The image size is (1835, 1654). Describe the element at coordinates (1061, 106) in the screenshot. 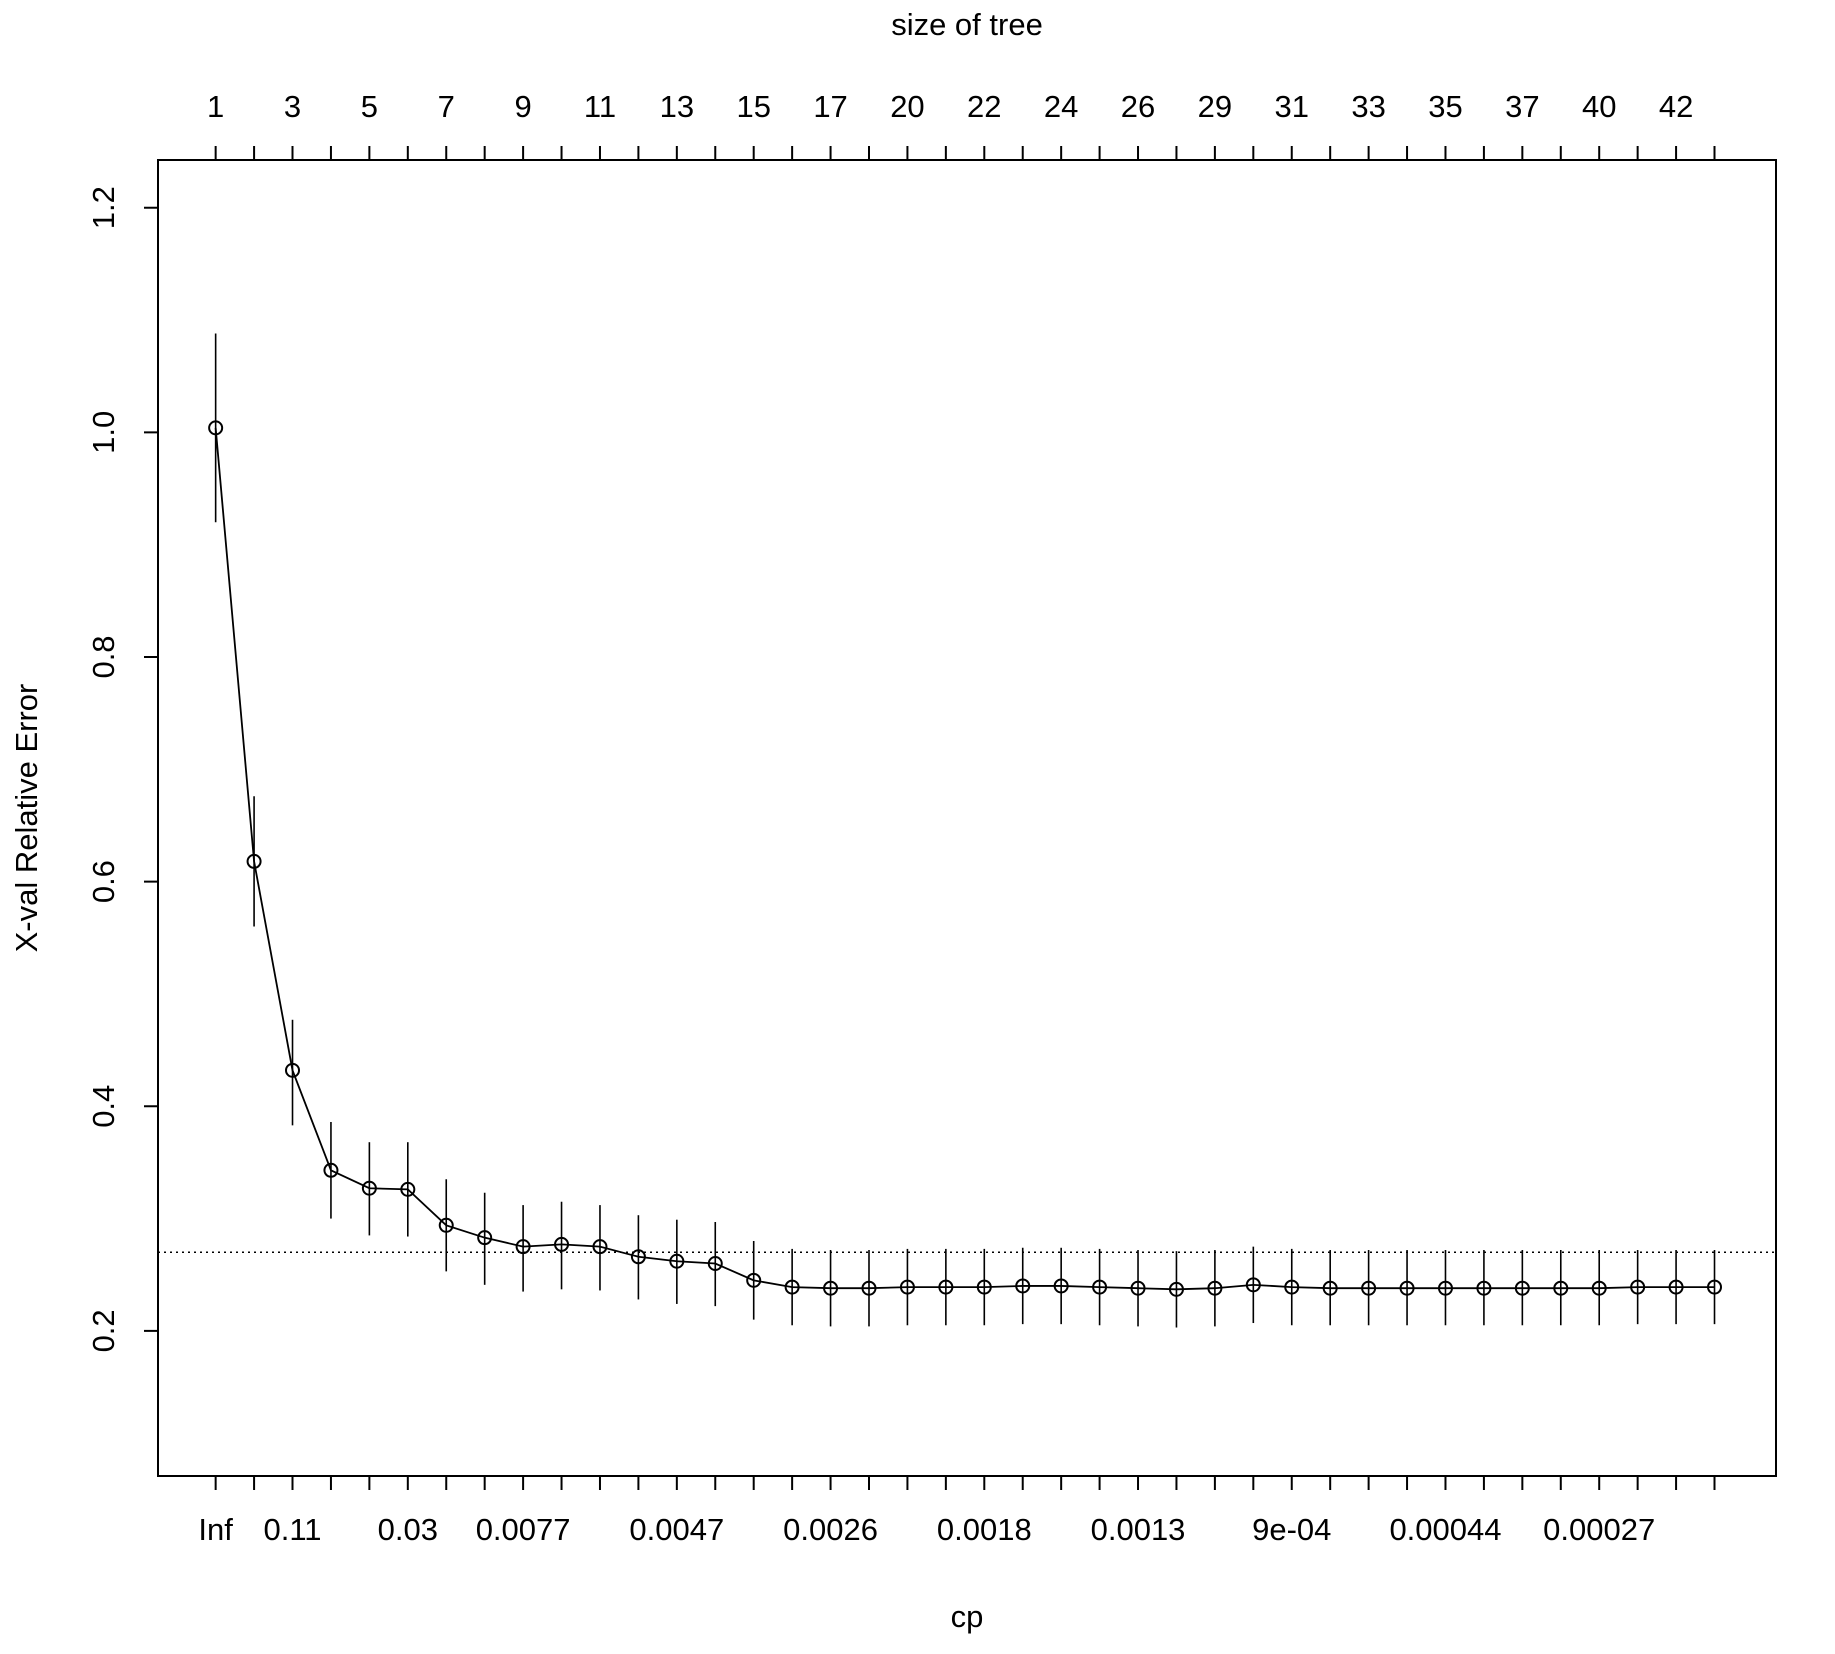

I see `top-tick-label: 24` at that location.